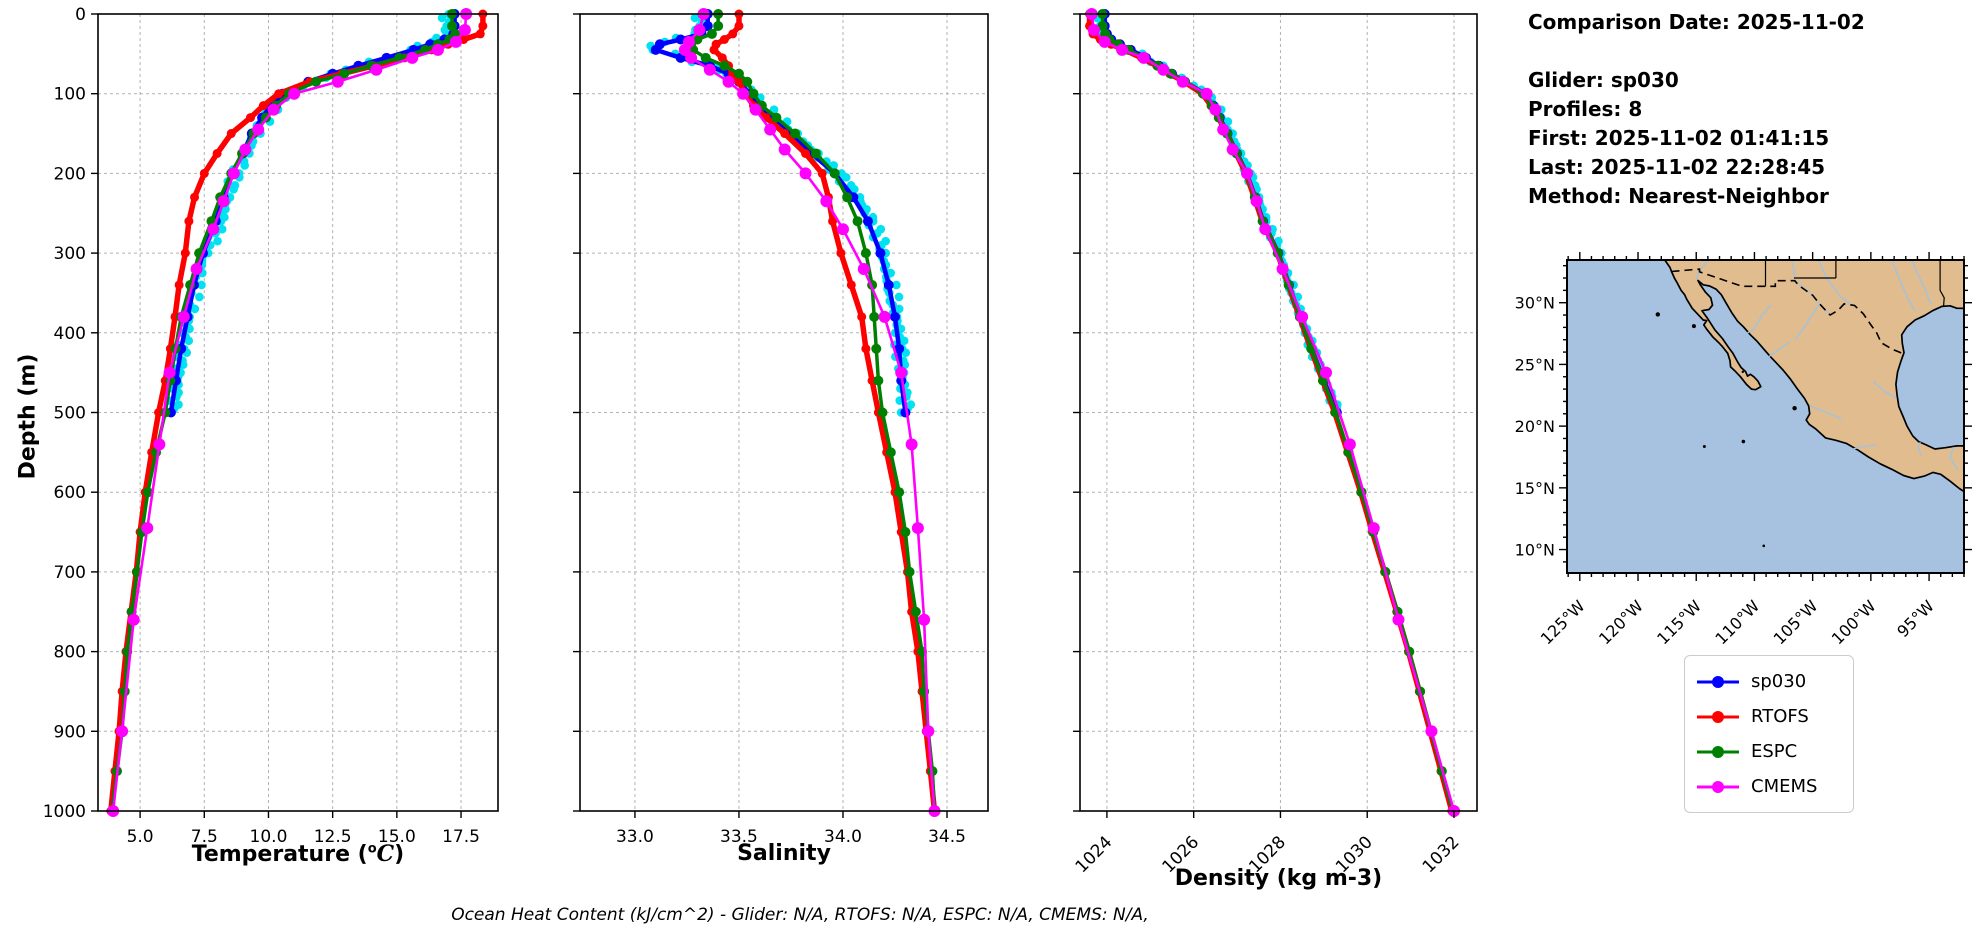  I want to click on svg-text: 500, so click(70, 414).